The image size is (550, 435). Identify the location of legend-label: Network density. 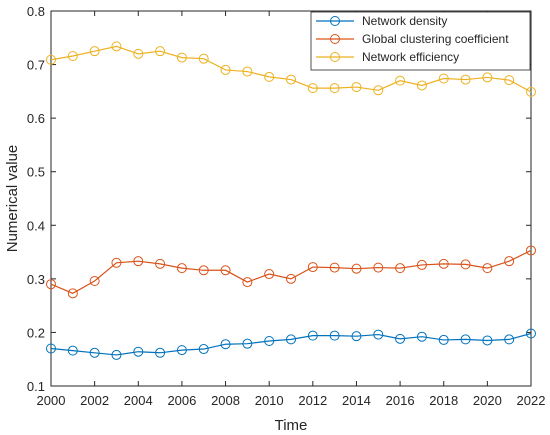
(404, 21).